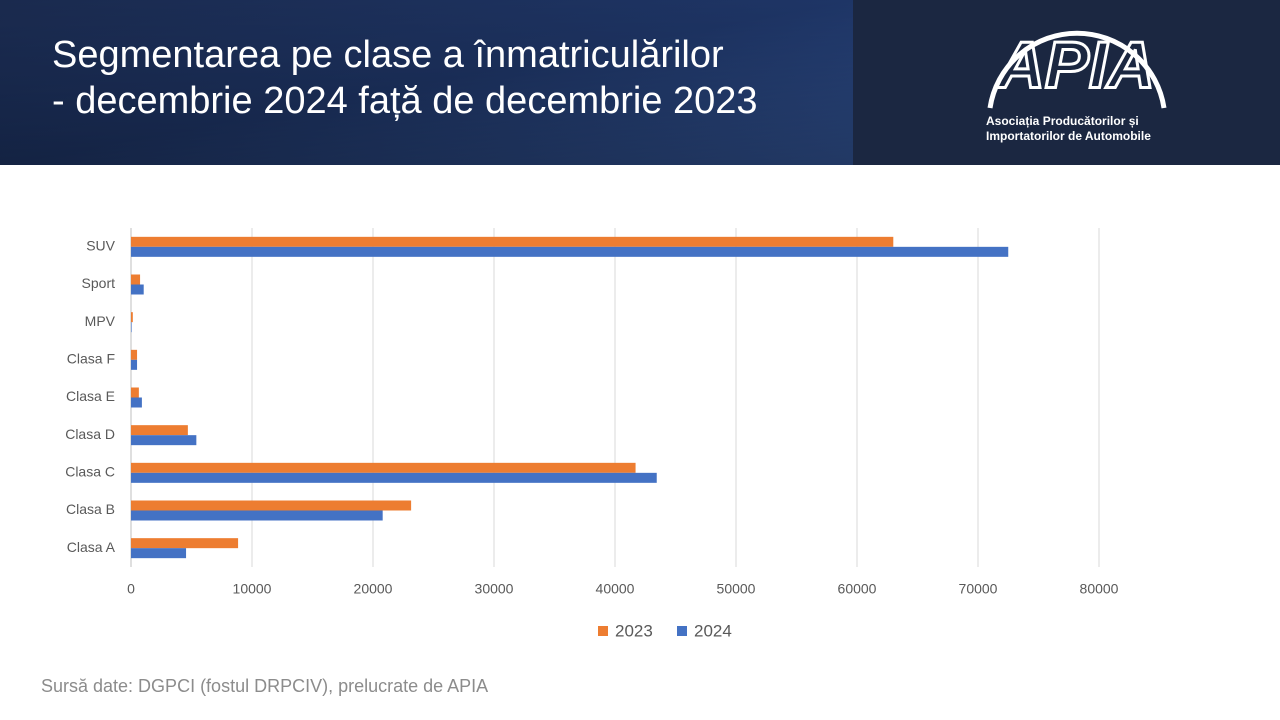 The height and width of the screenshot is (720, 1280). I want to click on logo-arc, so click(1077, 69).